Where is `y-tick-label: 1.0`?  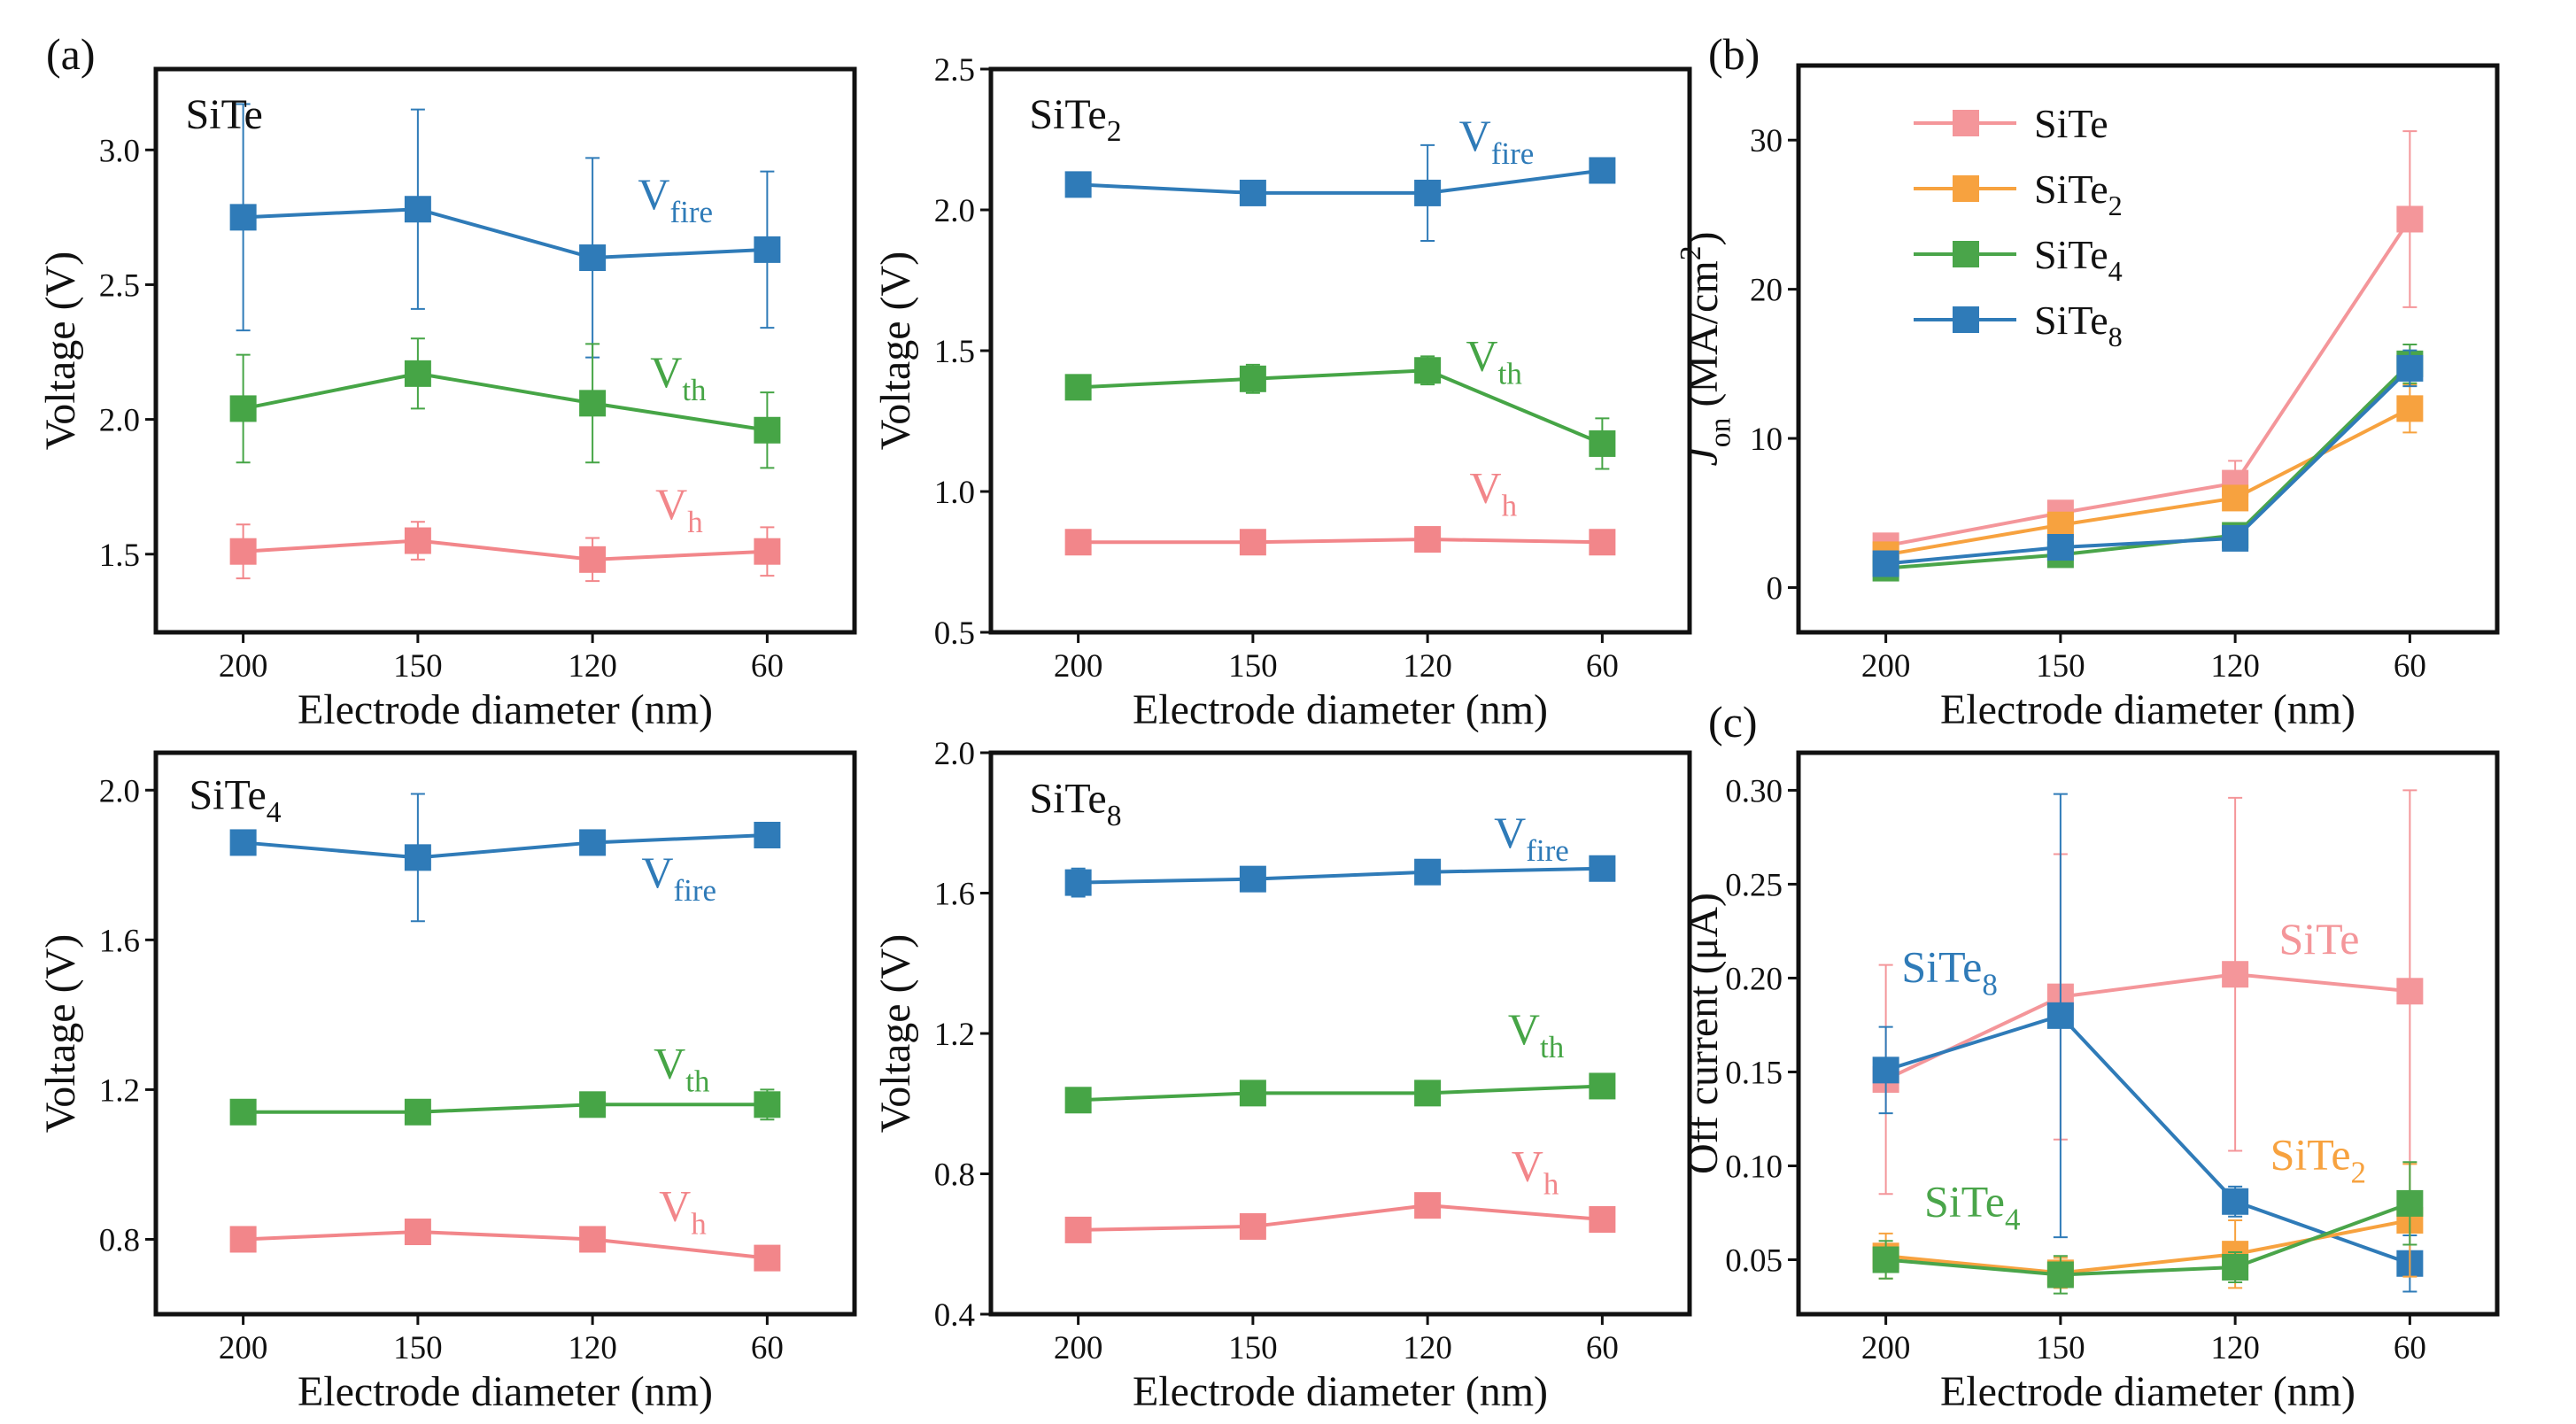 y-tick-label: 1.0 is located at coordinates (954, 493).